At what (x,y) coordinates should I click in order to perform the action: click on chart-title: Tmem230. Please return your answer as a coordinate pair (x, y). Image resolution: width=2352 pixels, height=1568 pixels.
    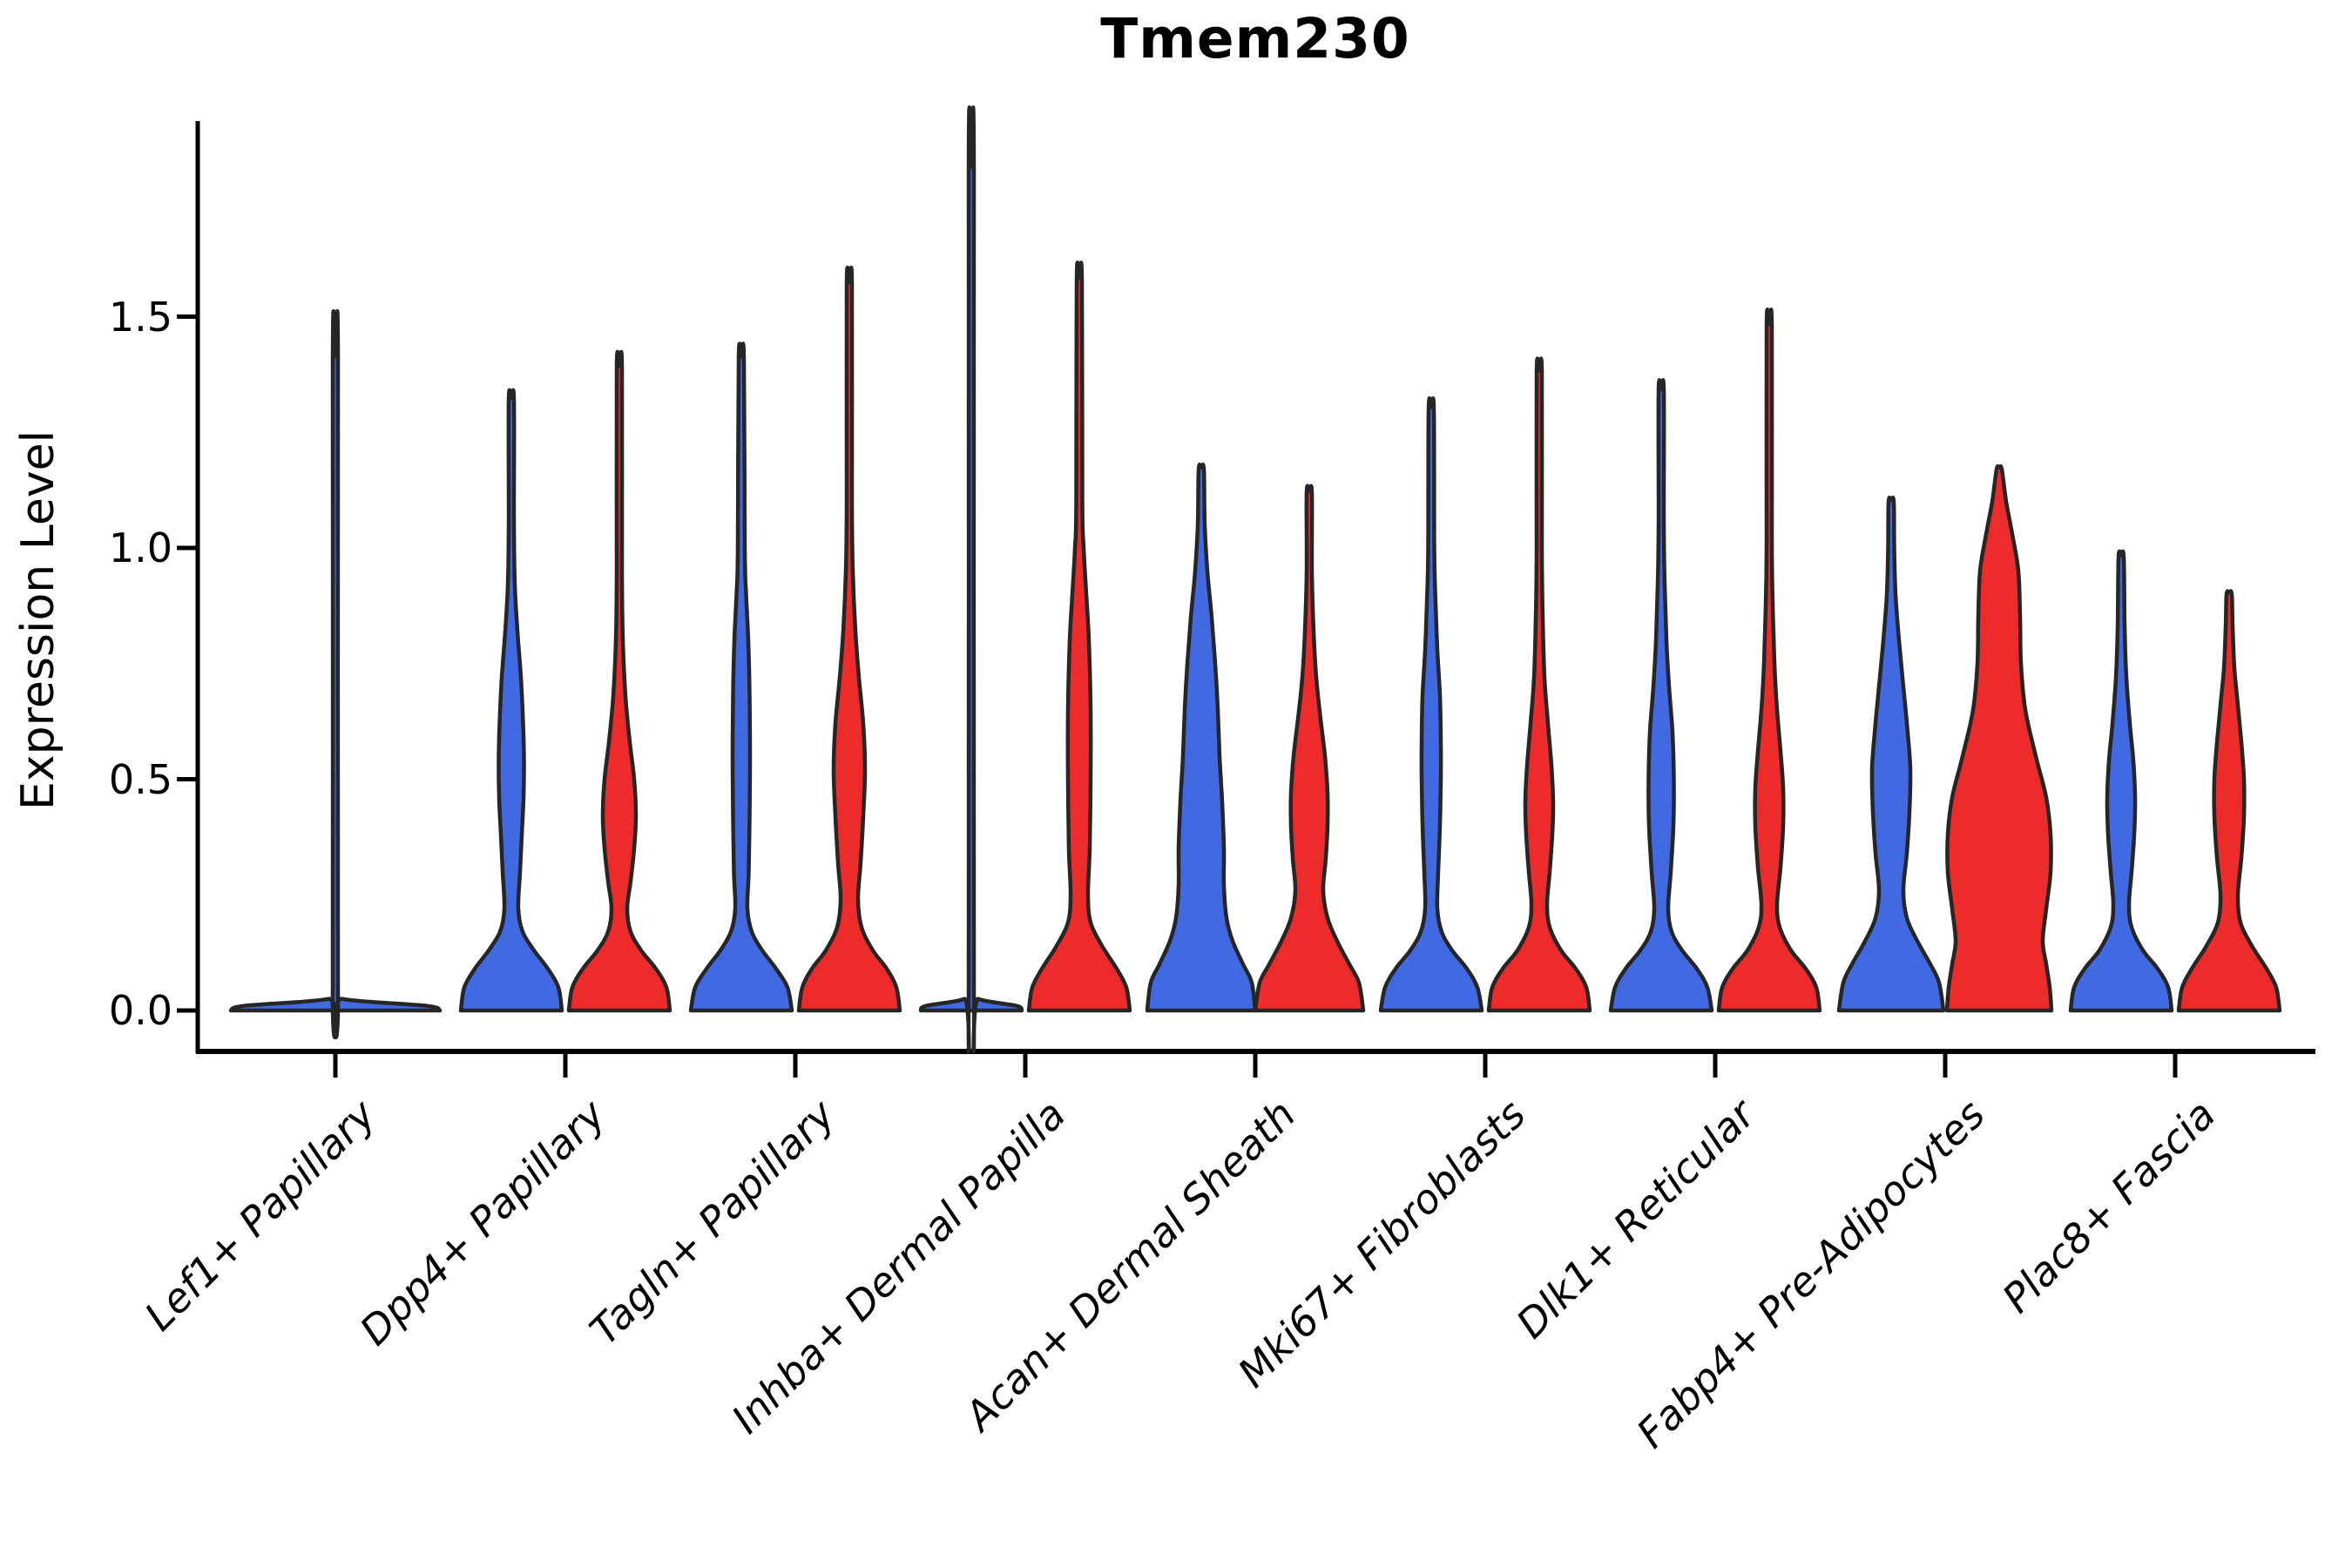
    Looking at the image, I should click on (1255, 39).